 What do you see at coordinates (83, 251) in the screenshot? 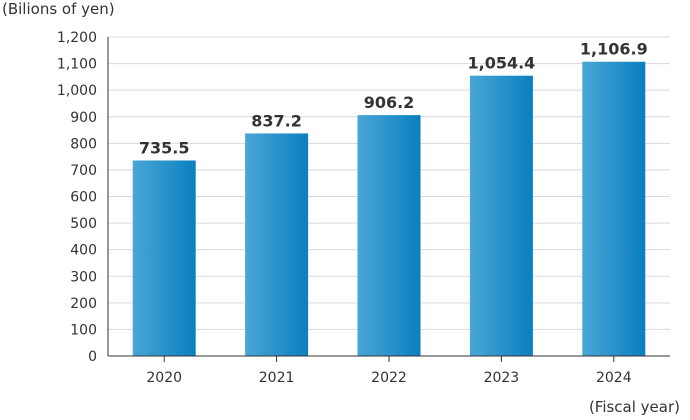
I see `y-tick-label: 400` at bounding box center [83, 251].